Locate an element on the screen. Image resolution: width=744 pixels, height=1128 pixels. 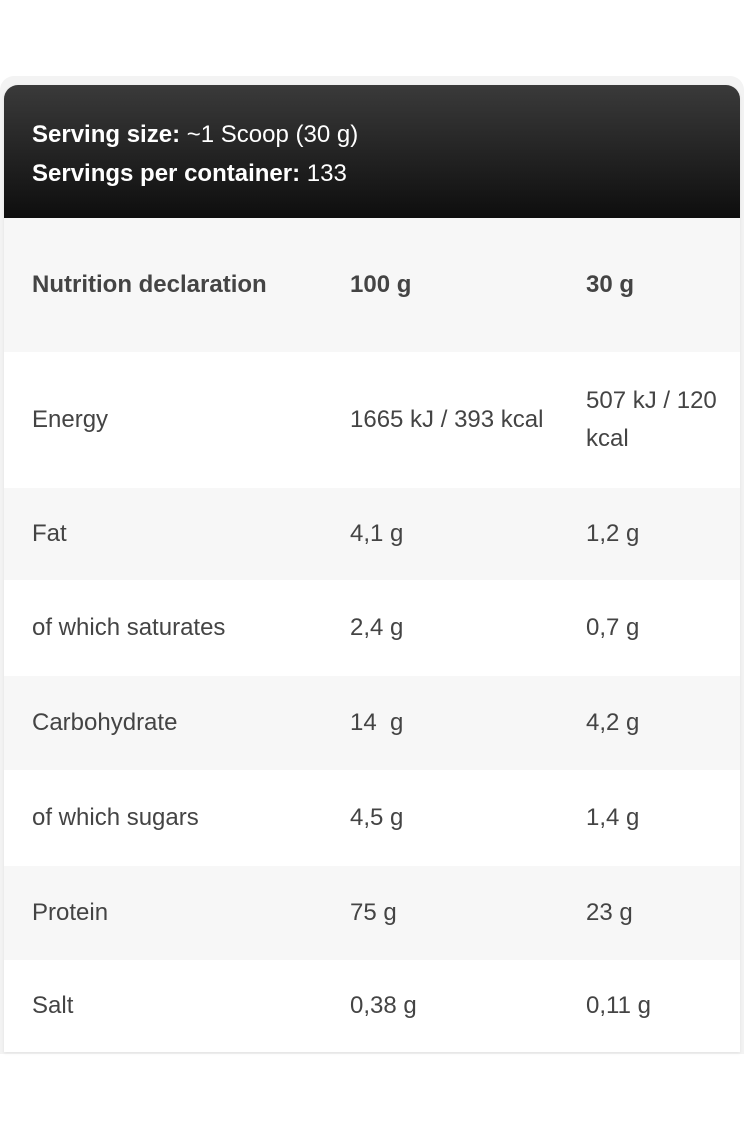
cell: 75 g is located at coordinates (373, 912).